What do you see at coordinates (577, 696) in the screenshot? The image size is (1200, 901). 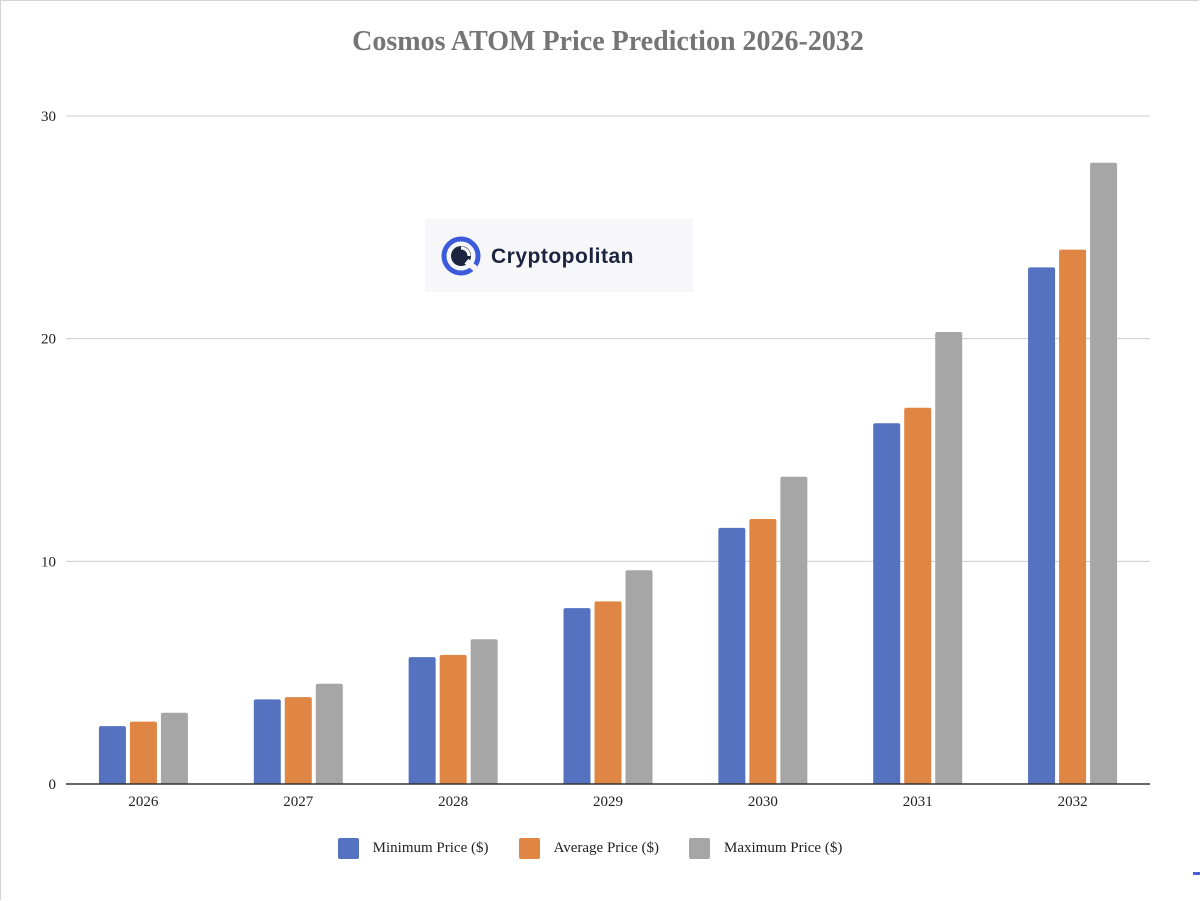 I see `bar-2029-minimum` at bounding box center [577, 696].